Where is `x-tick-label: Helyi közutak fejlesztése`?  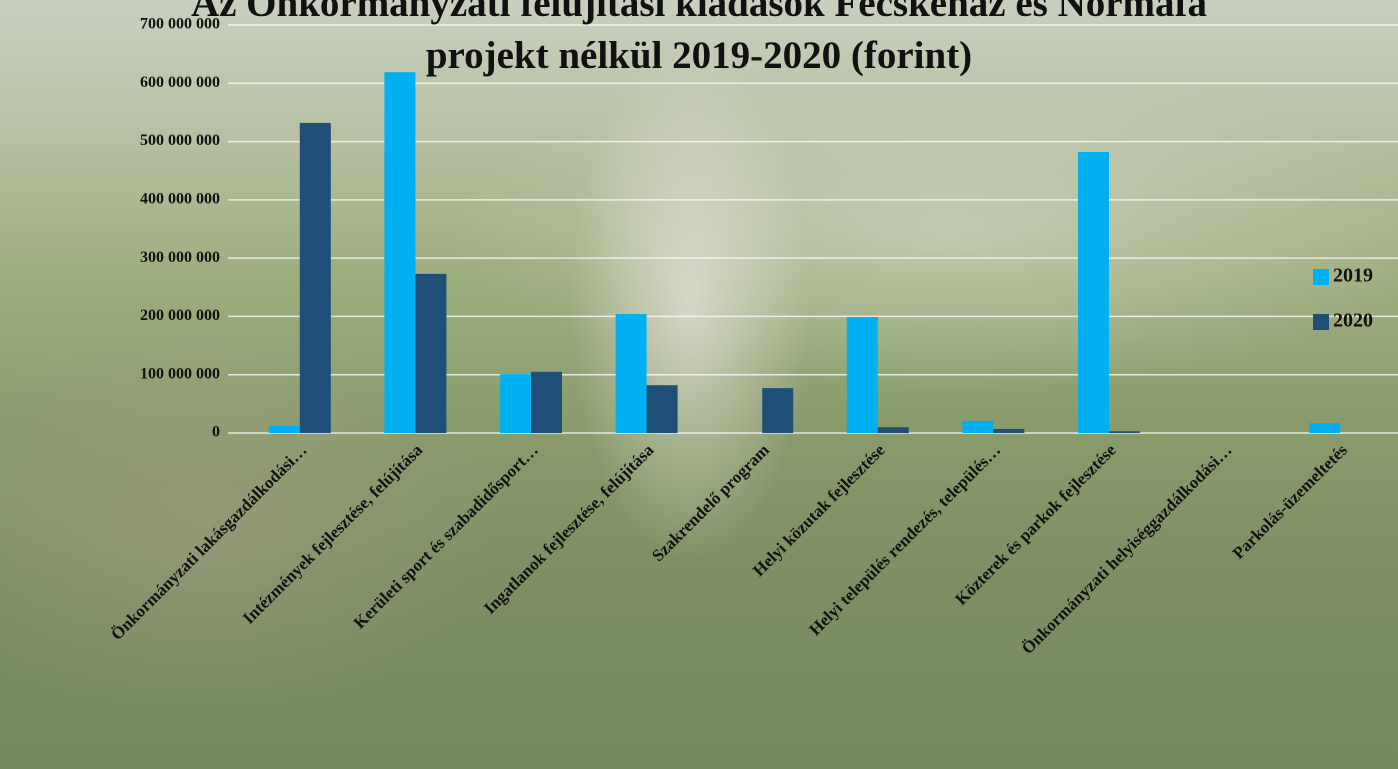 x-tick-label: Helyi közutak fejlesztése is located at coordinates (819, 510).